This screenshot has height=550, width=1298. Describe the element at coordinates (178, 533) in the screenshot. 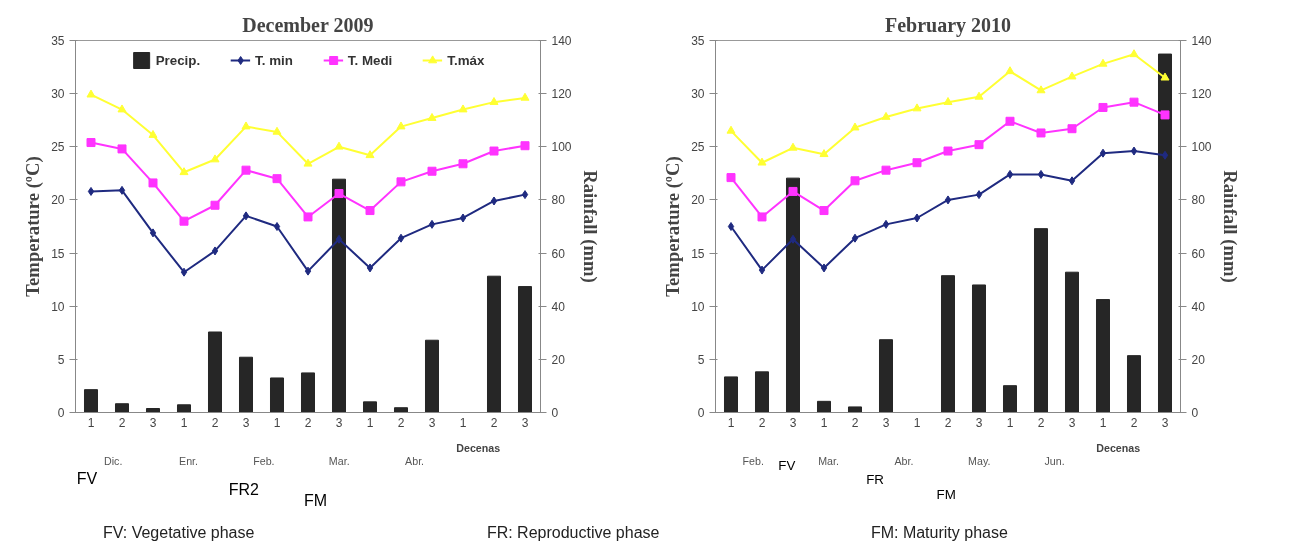

I see `text: FV: Vegetative phase` at that location.